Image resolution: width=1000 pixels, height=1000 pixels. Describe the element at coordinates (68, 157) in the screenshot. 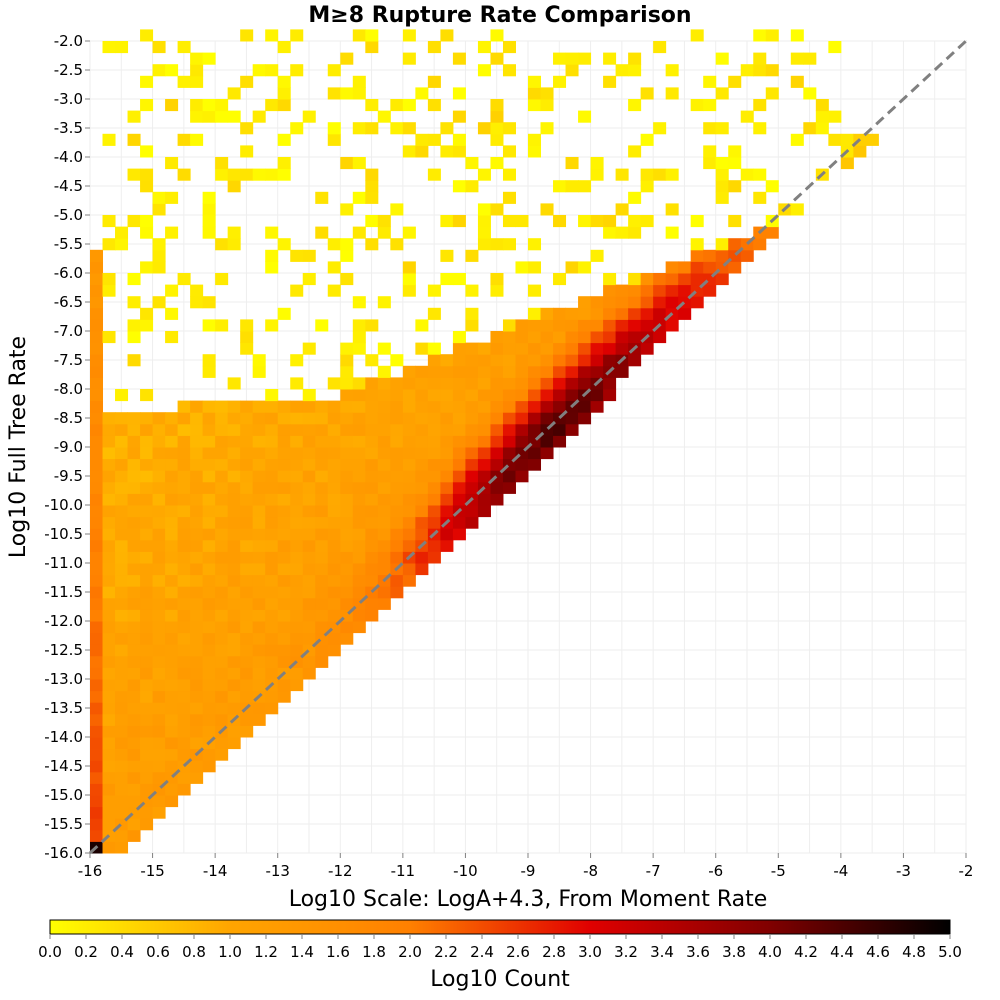

I see `y-tick-label: -4.0` at that location.